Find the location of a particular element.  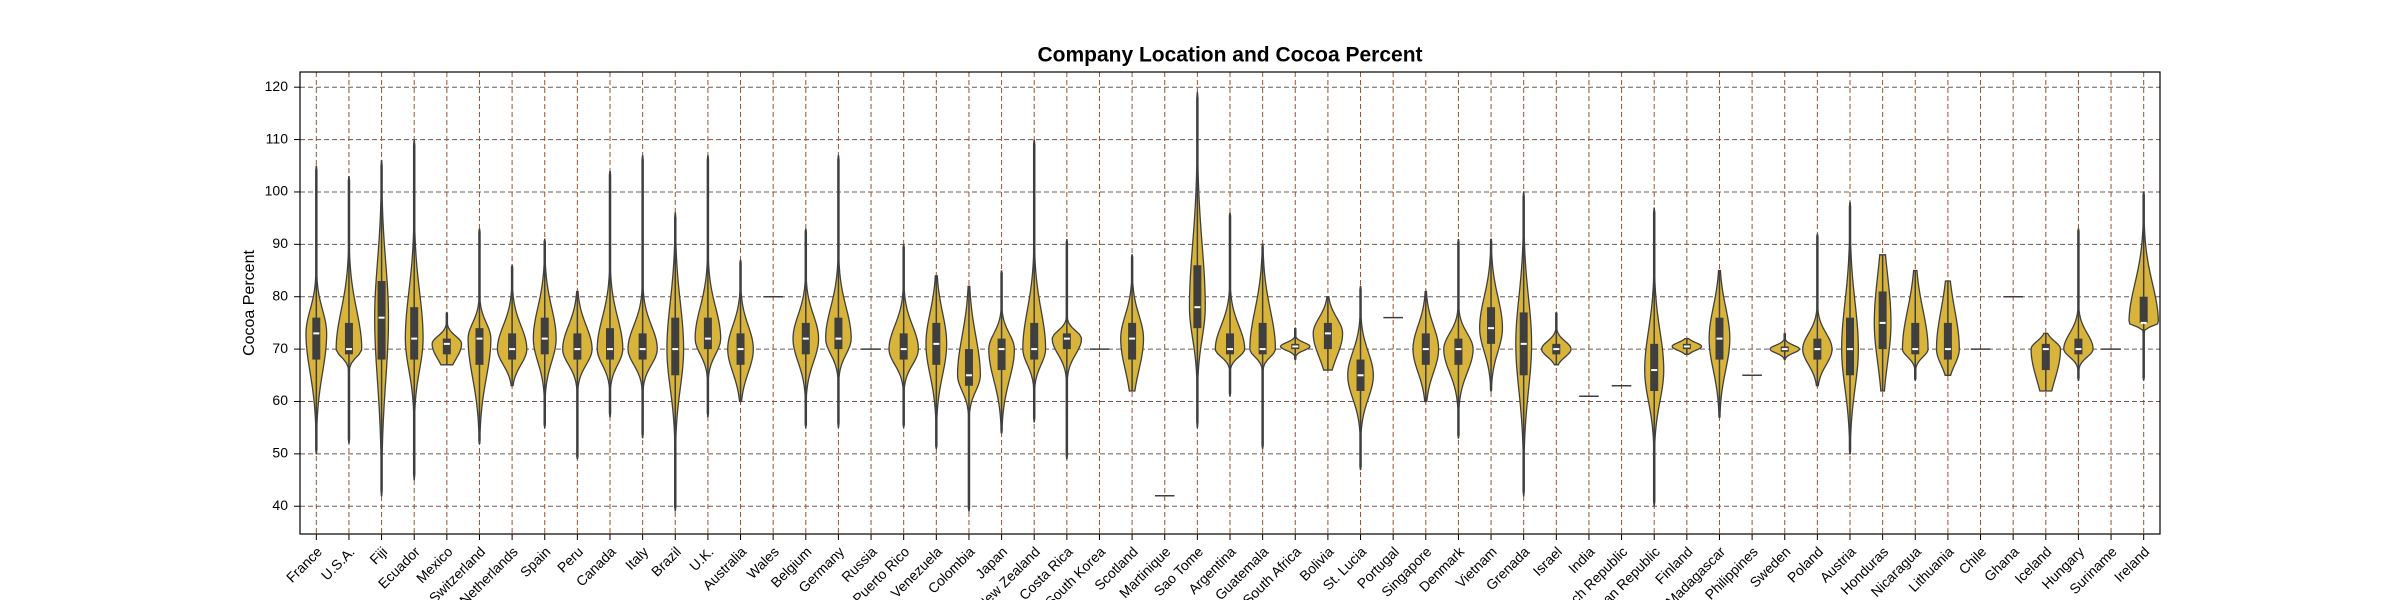

y-tick-label: 70 is located at coordinates (280, 348).